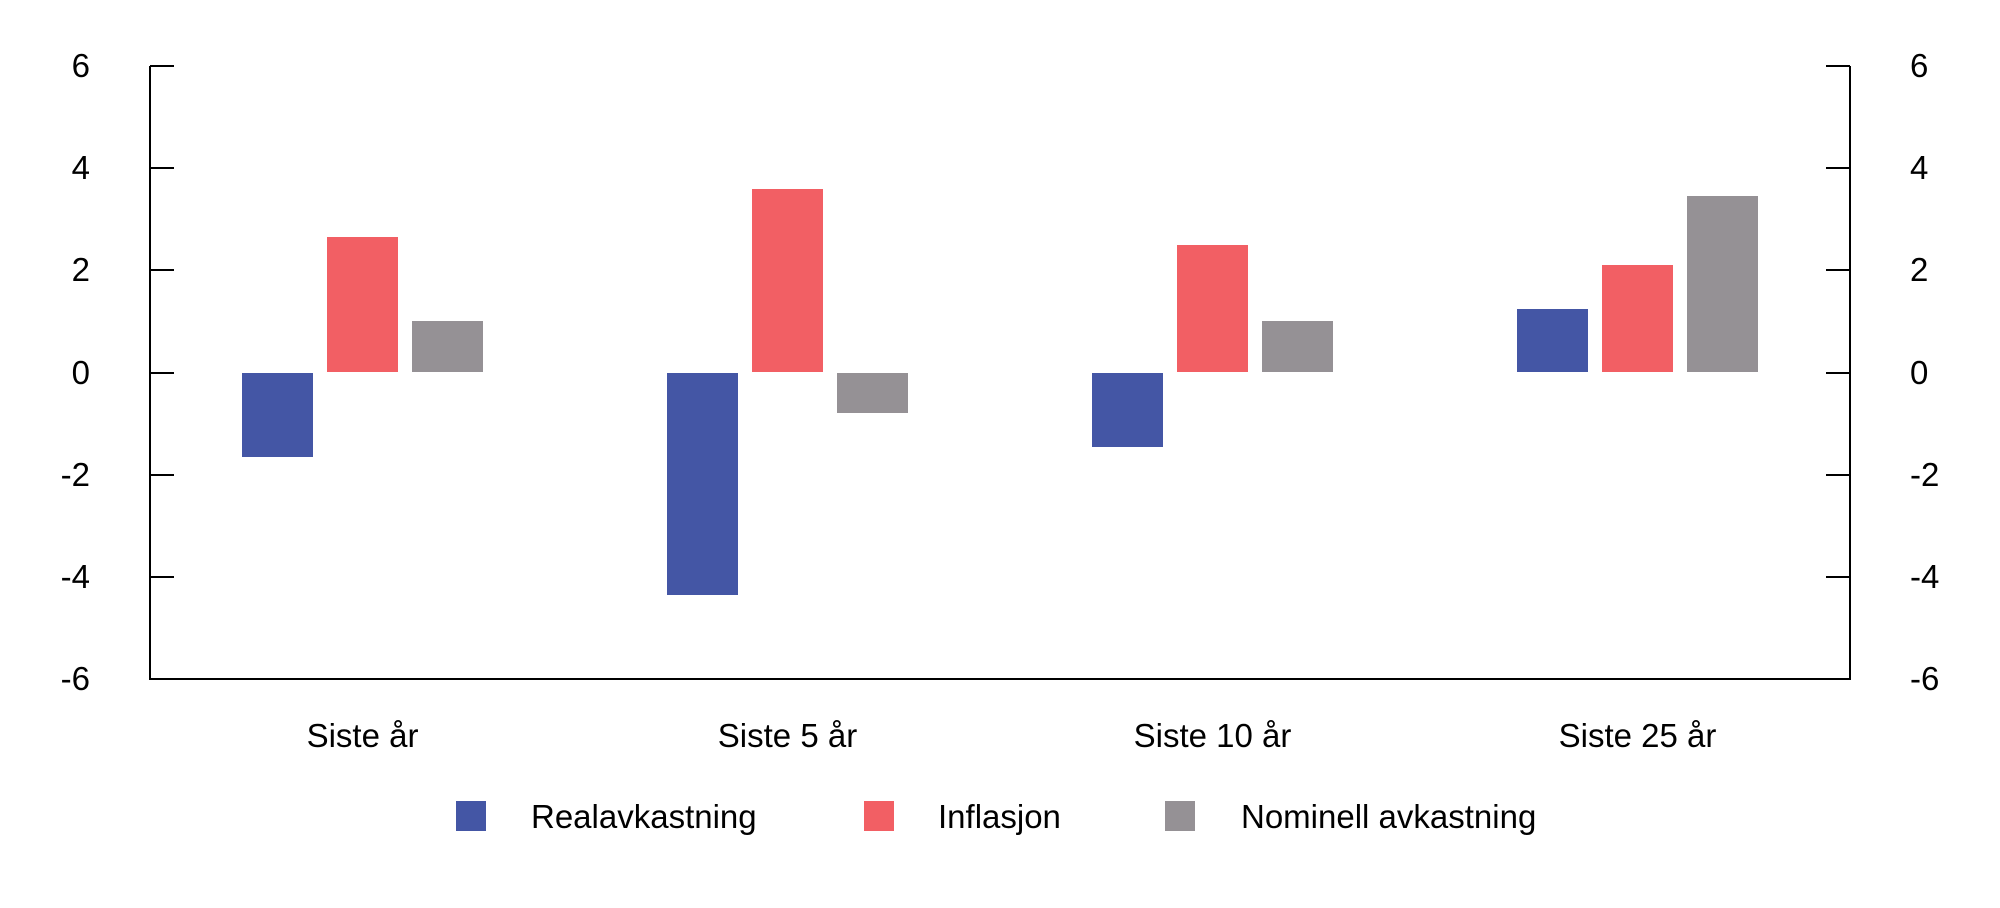  Describe the element at coordinates (644, 816) in the screenshot. I see `legend-label-realavkastning: Realavkastning` at that location.